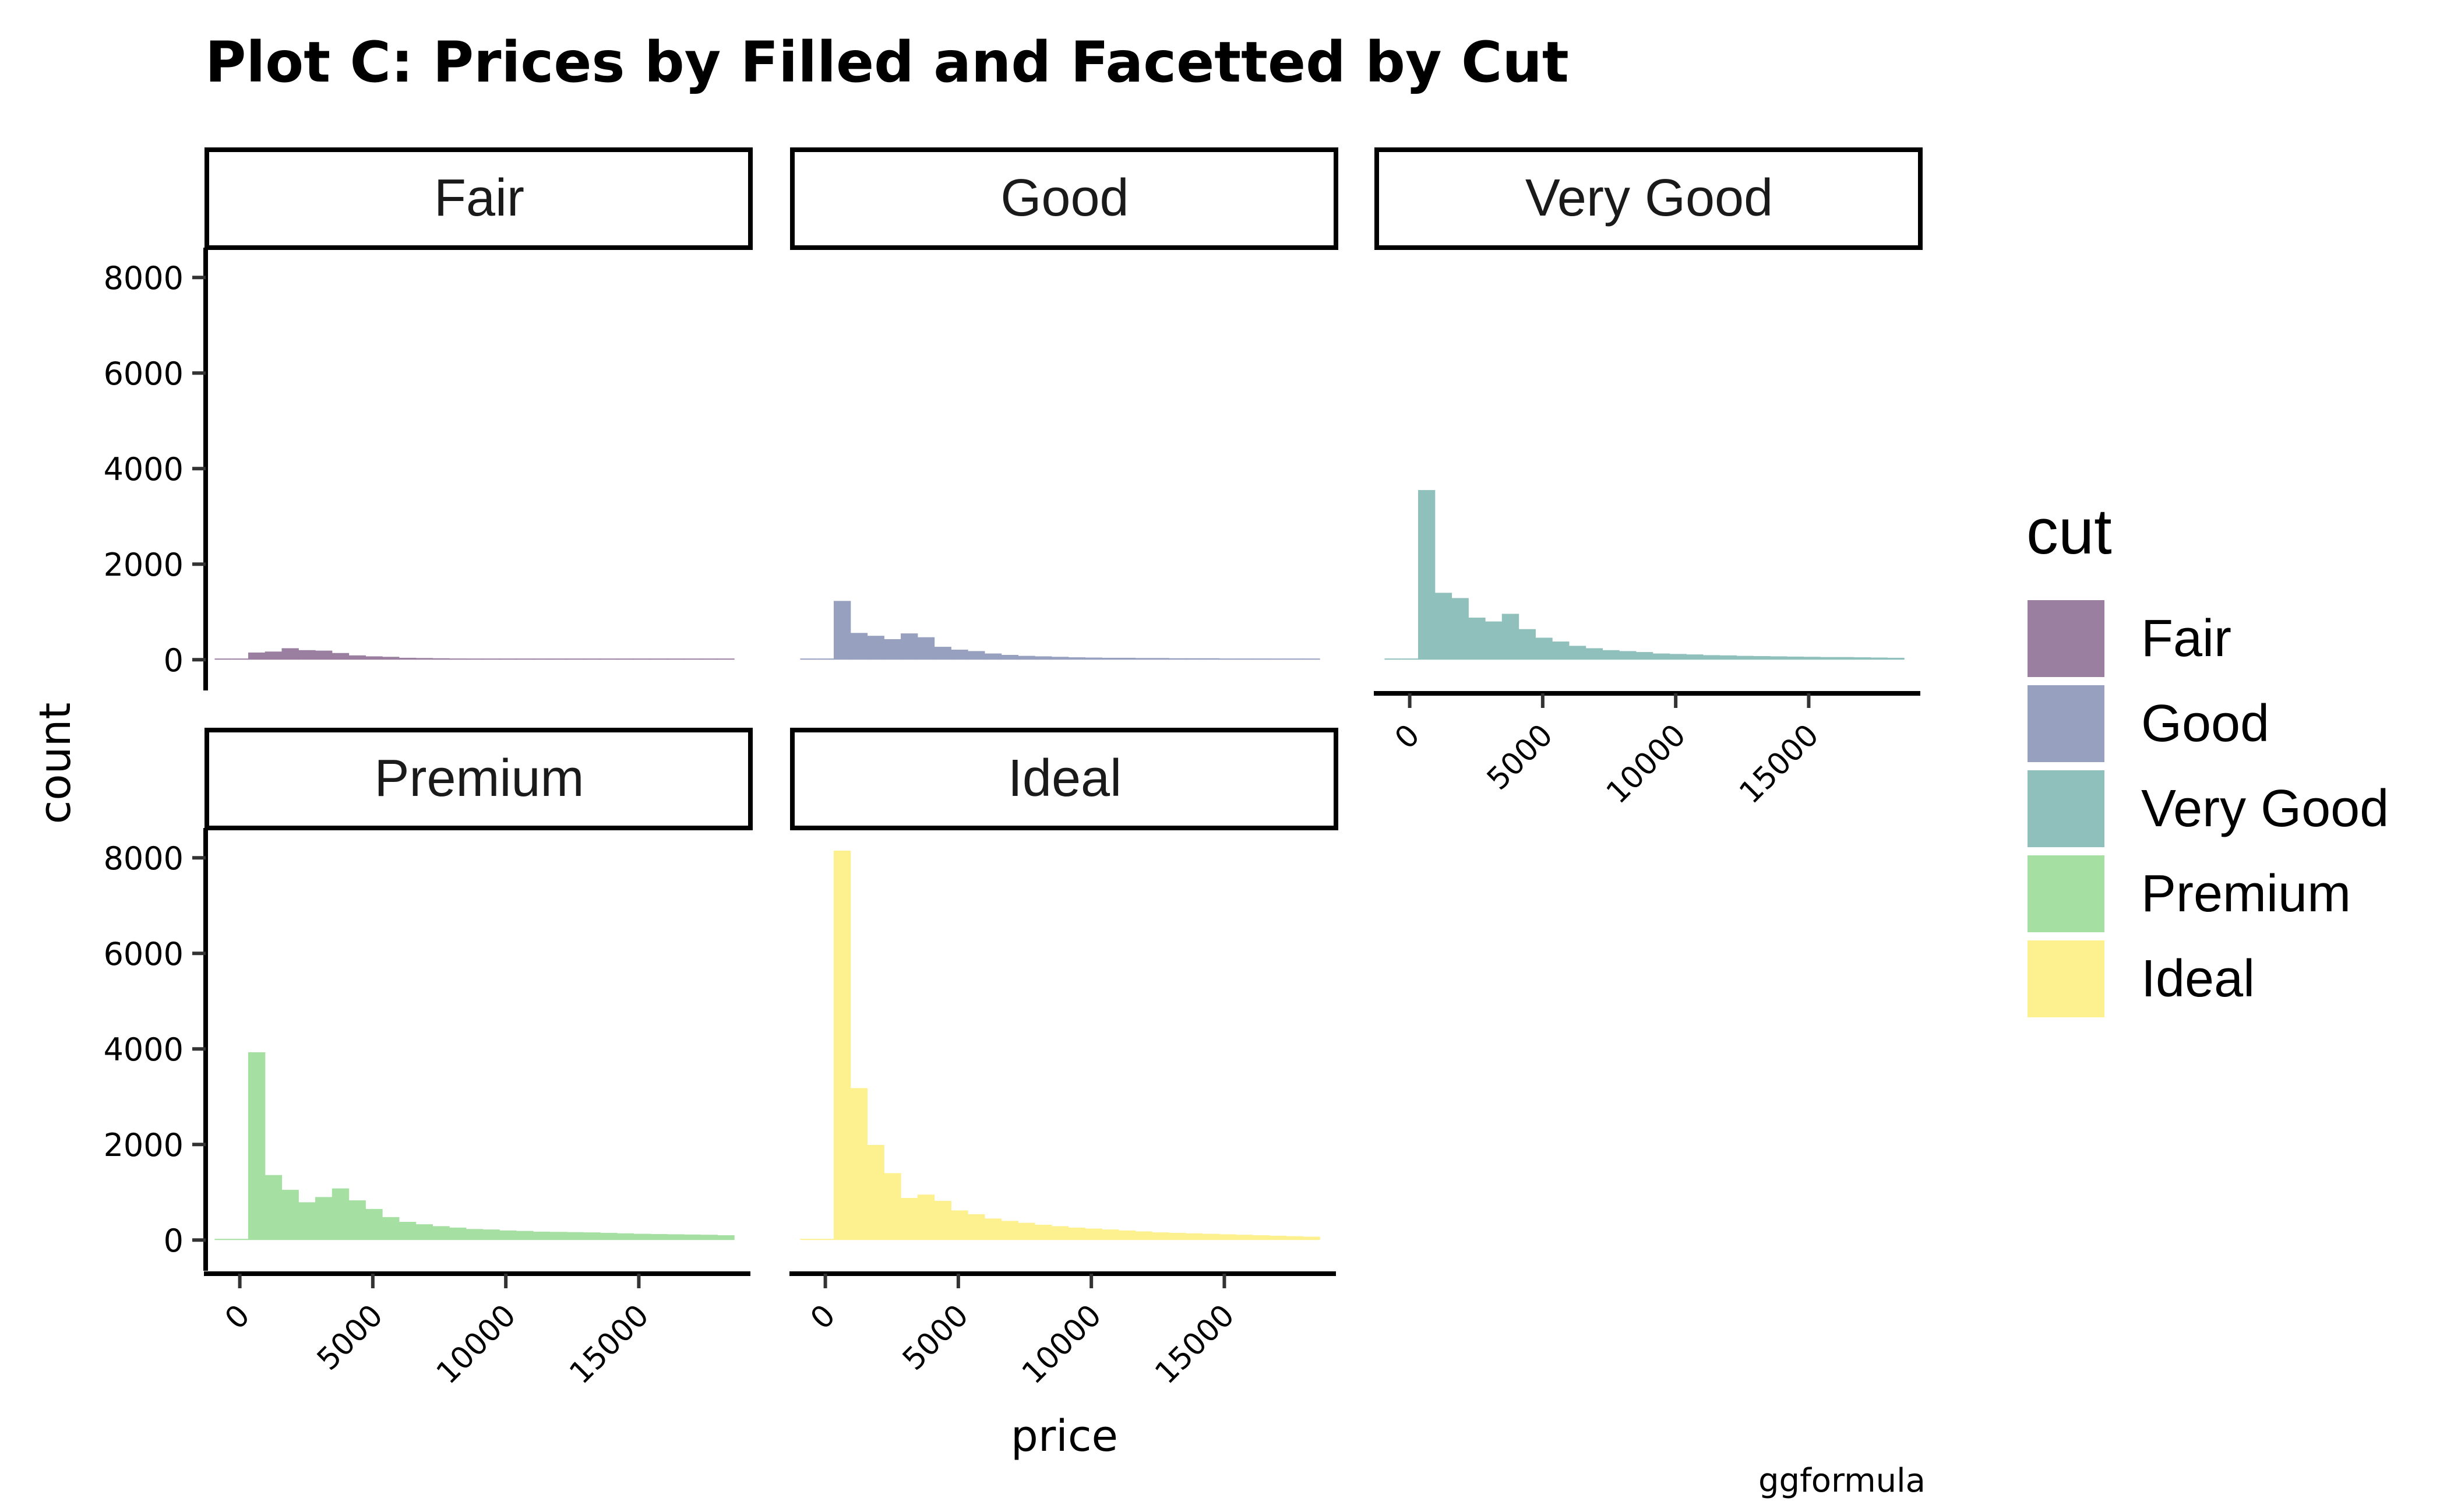  I want to click on panel-fair: Fair 0 2000 4000 6000 8000, so click(428, 418).